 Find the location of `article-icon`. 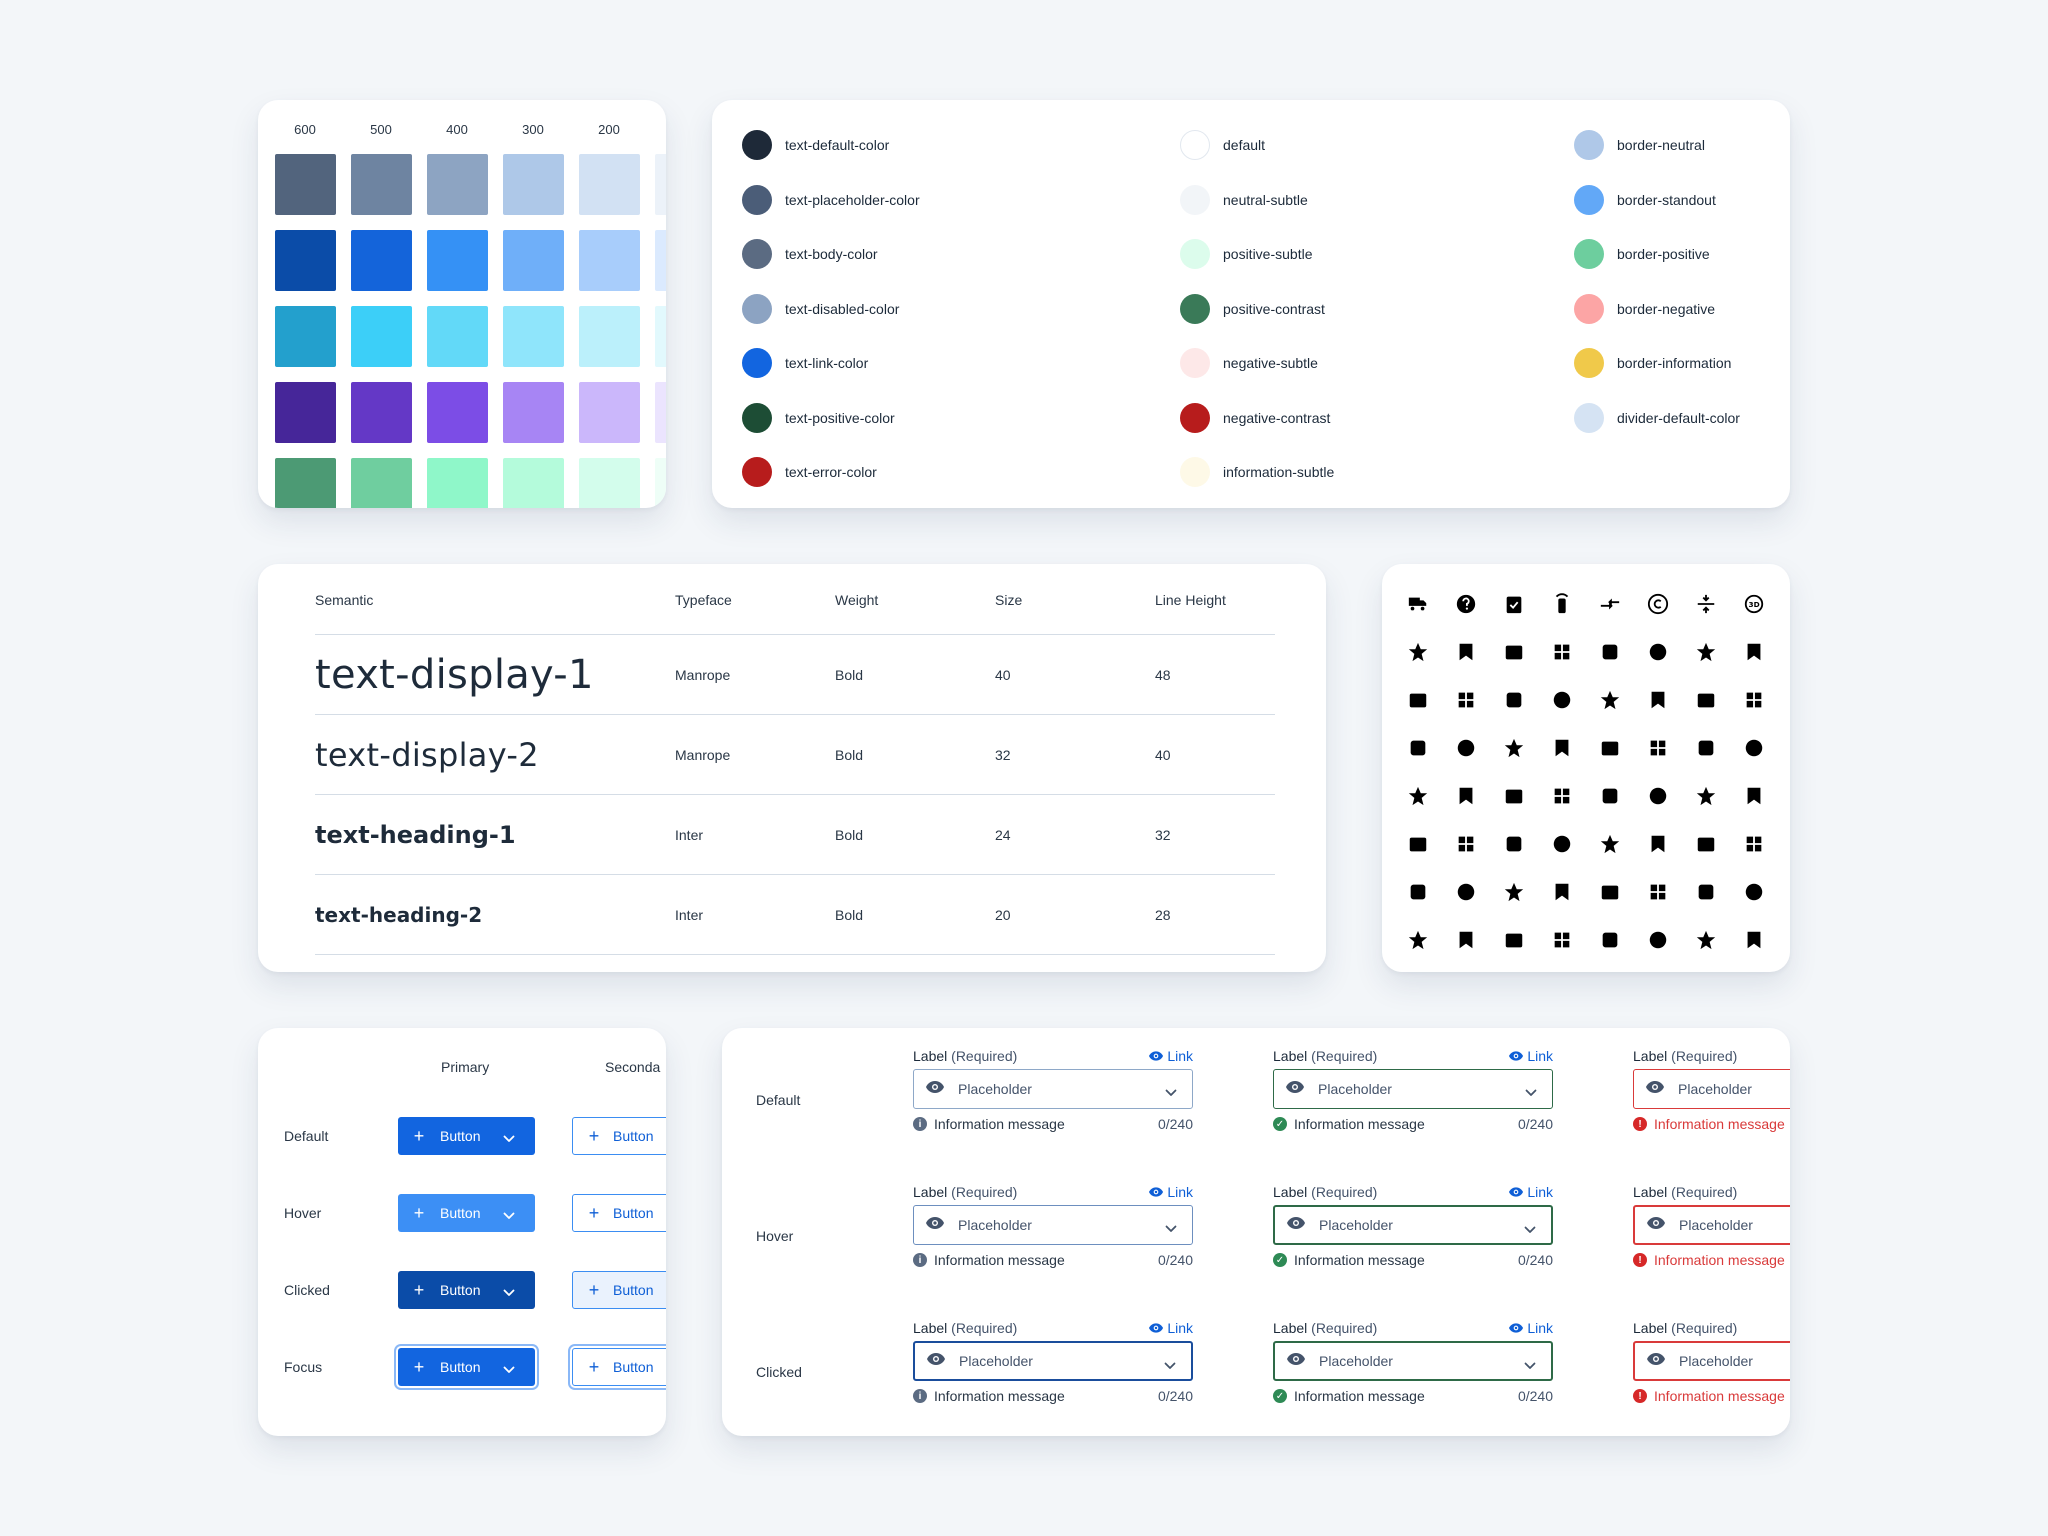

article-icon is located at coordinates (1562, 796).